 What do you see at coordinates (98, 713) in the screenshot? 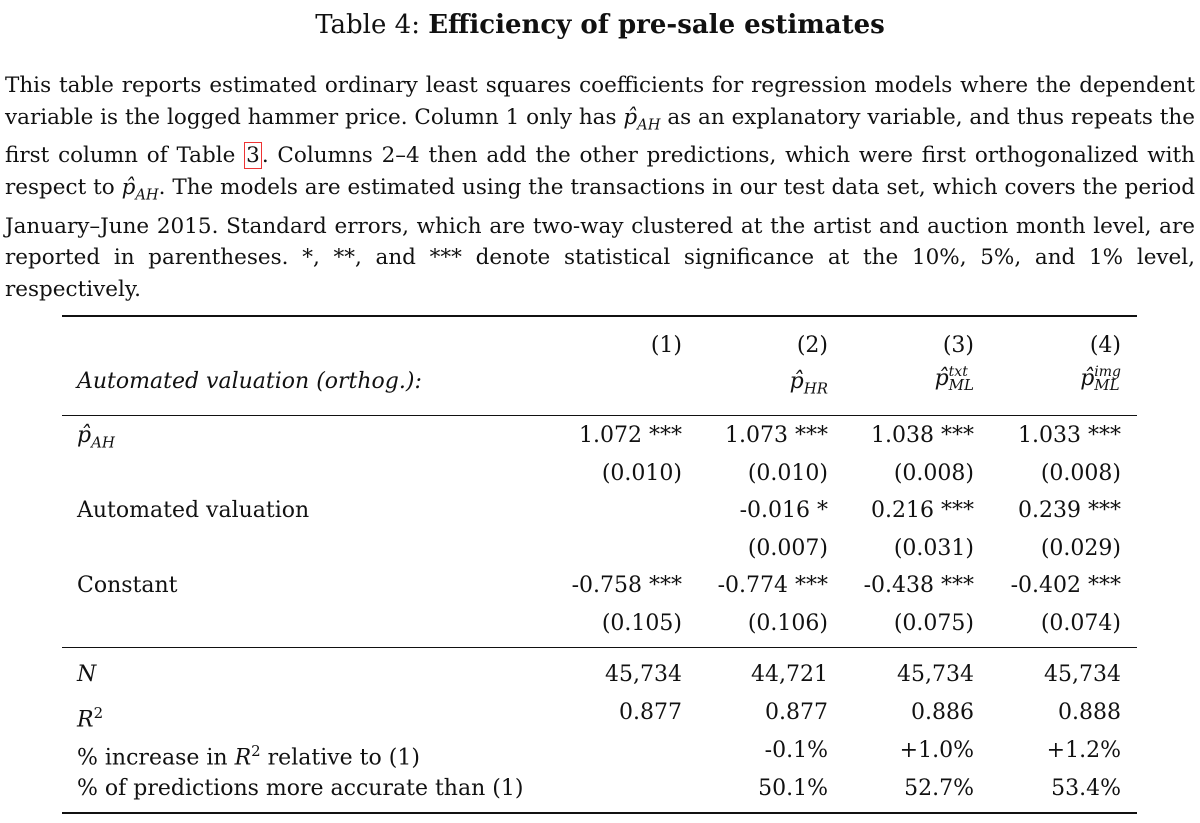
I see `stat-r2-sup: 2` at bounding box center [98, 713].